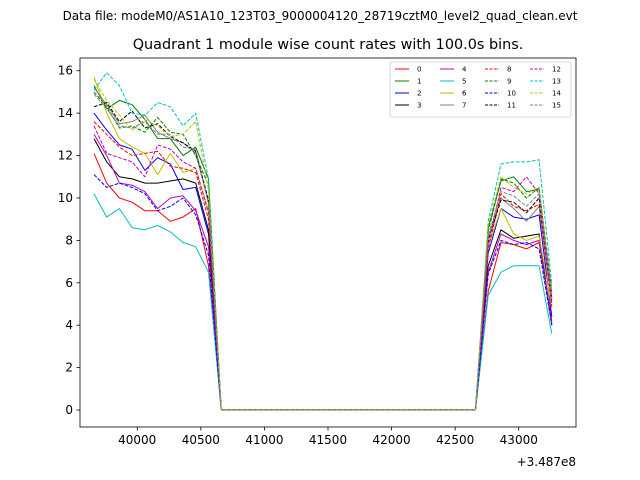  I want to click on legend-label-7: 7, so click(464, 106).